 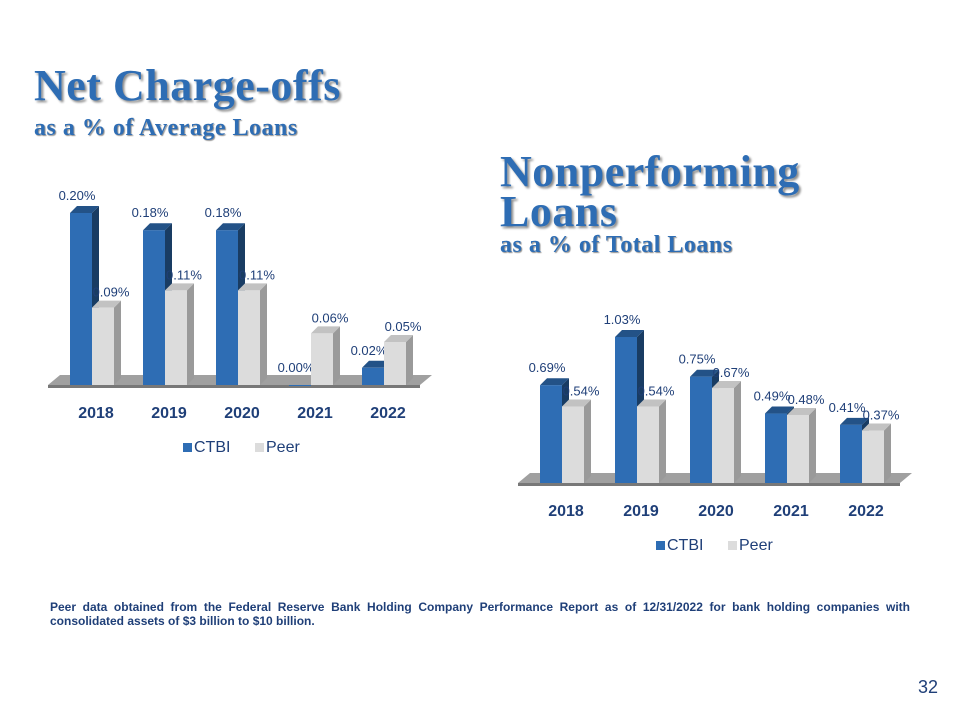 What do you see at coordinates (77, 195) in the screenshot?
I see `data-label-ctbi-2018: 0.20%` at bounding box center [77, 195].